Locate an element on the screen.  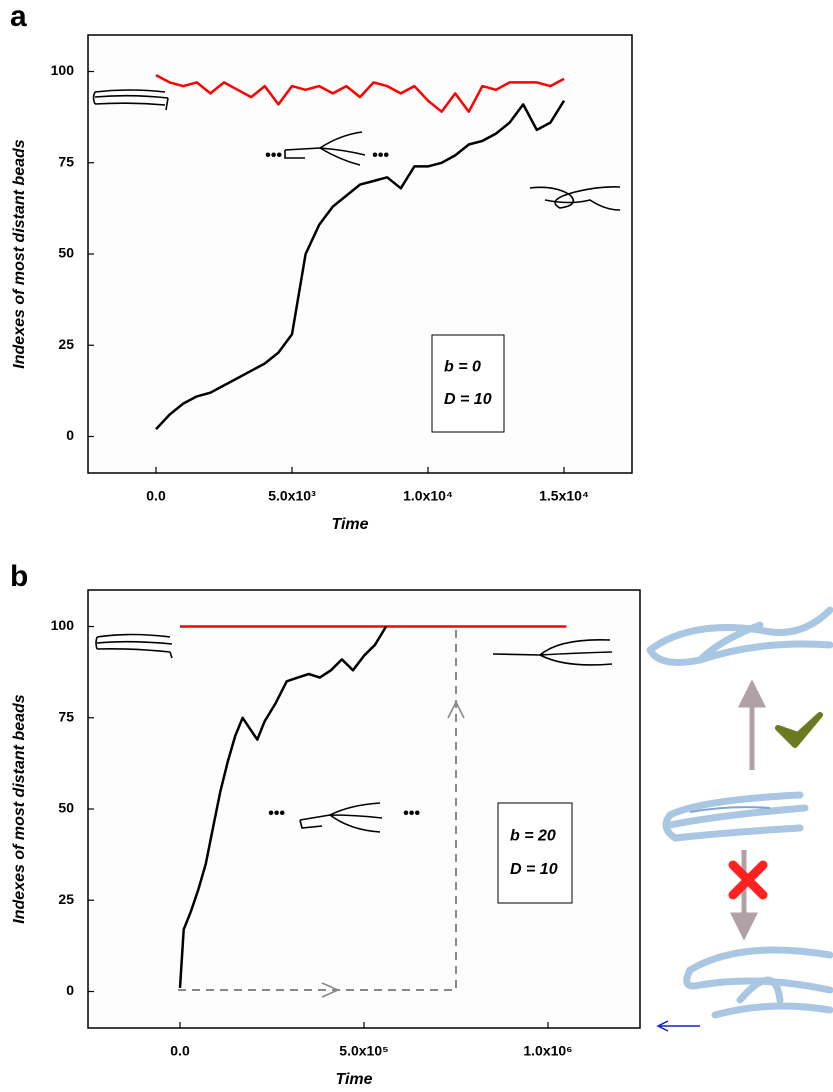
annotation: b = 0 is located at coordinates (462, 367).